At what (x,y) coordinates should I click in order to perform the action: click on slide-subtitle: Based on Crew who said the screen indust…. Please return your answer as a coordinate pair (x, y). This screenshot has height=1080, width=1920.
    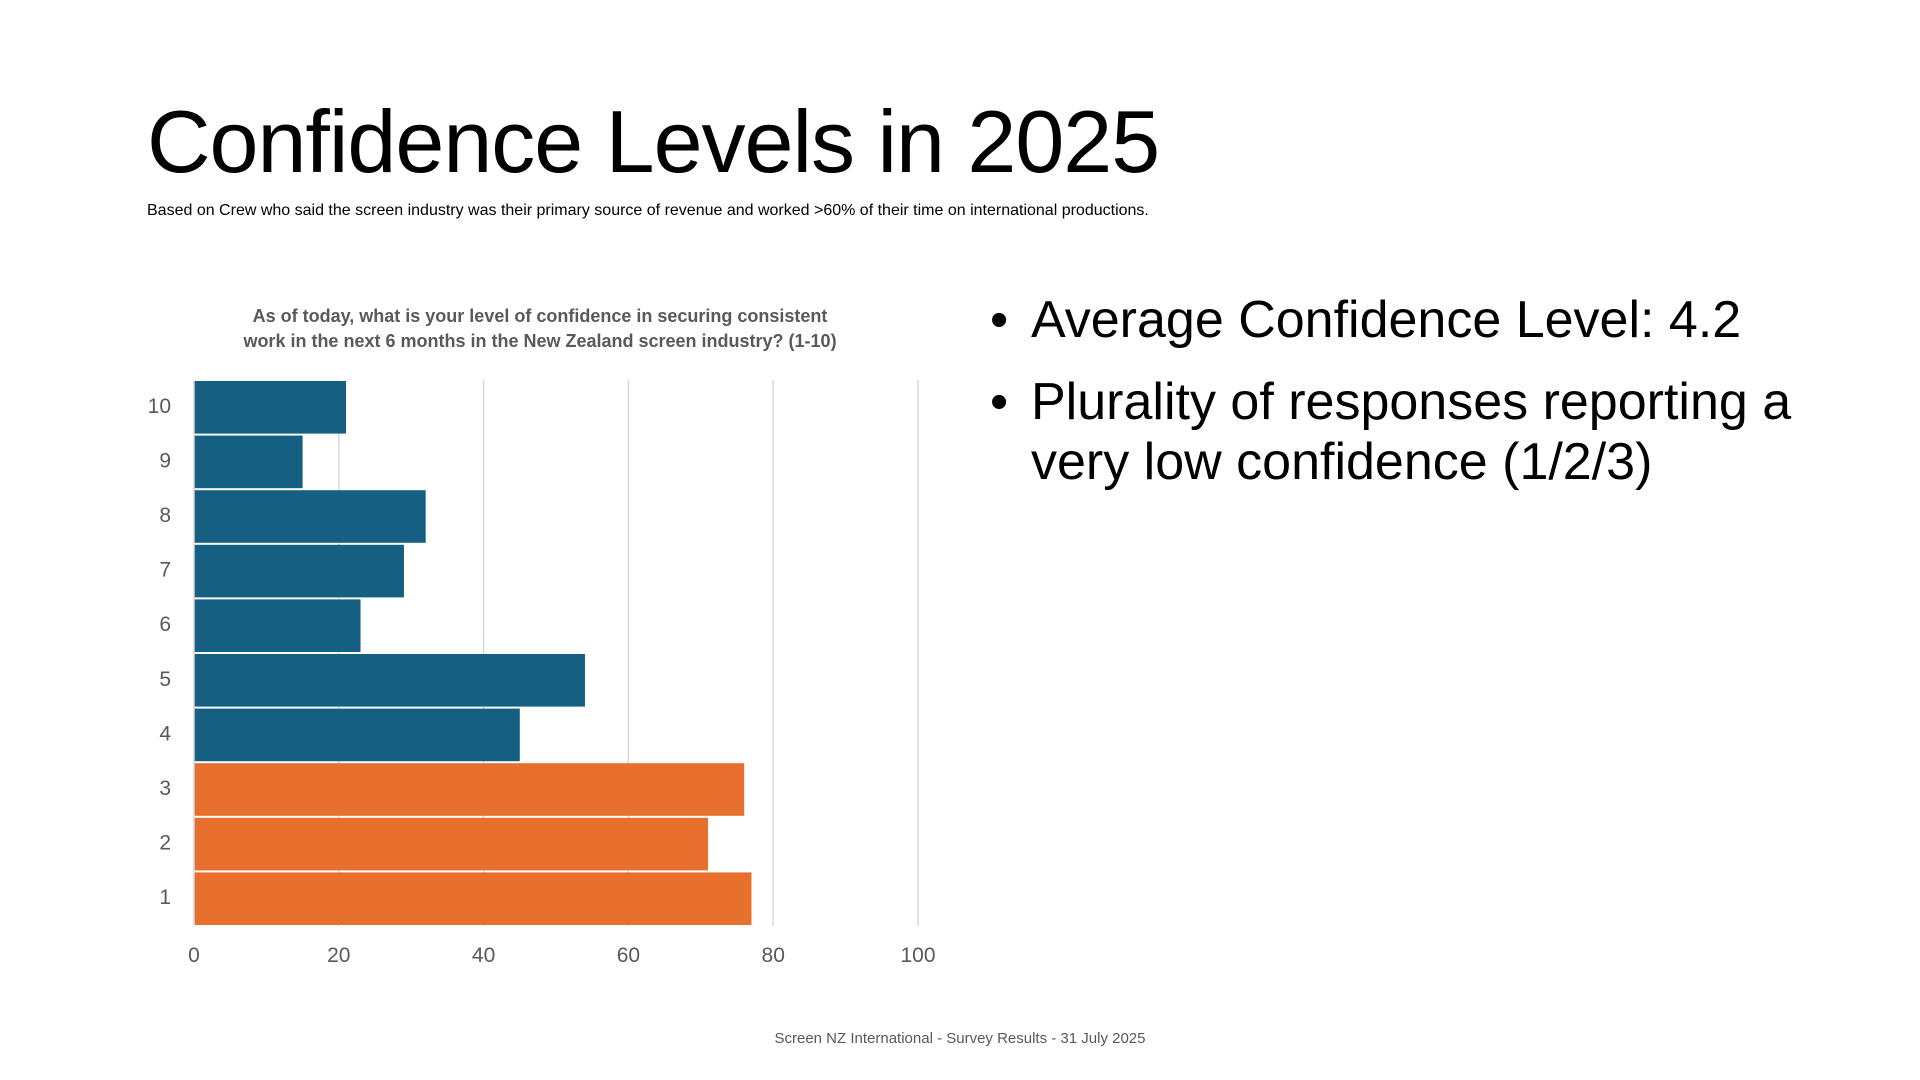
    Looking at the image, I should click on (648, 210).